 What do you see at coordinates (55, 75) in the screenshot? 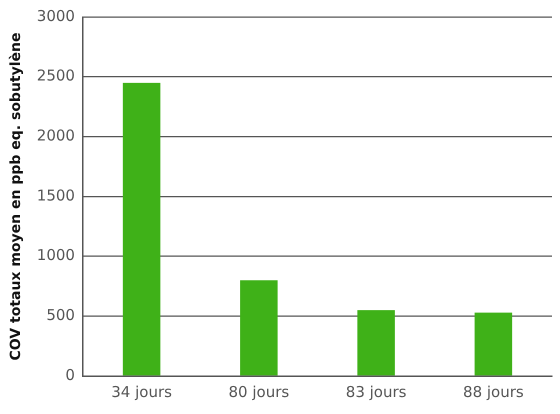
I see `y-tick-label: 2500` at bounding box center [55, 75].